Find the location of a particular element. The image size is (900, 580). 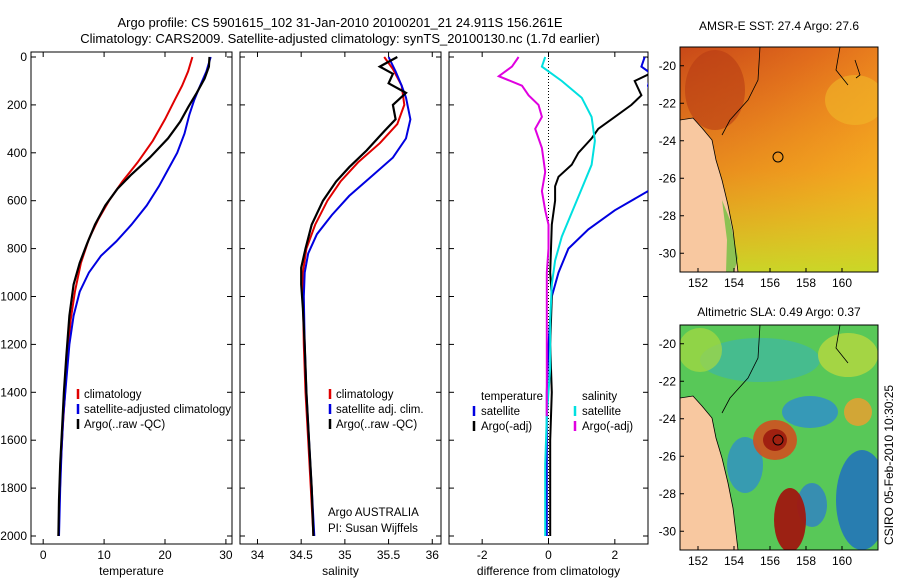

salinity-xtick-label: 34 is located at coordinates (258, 555).